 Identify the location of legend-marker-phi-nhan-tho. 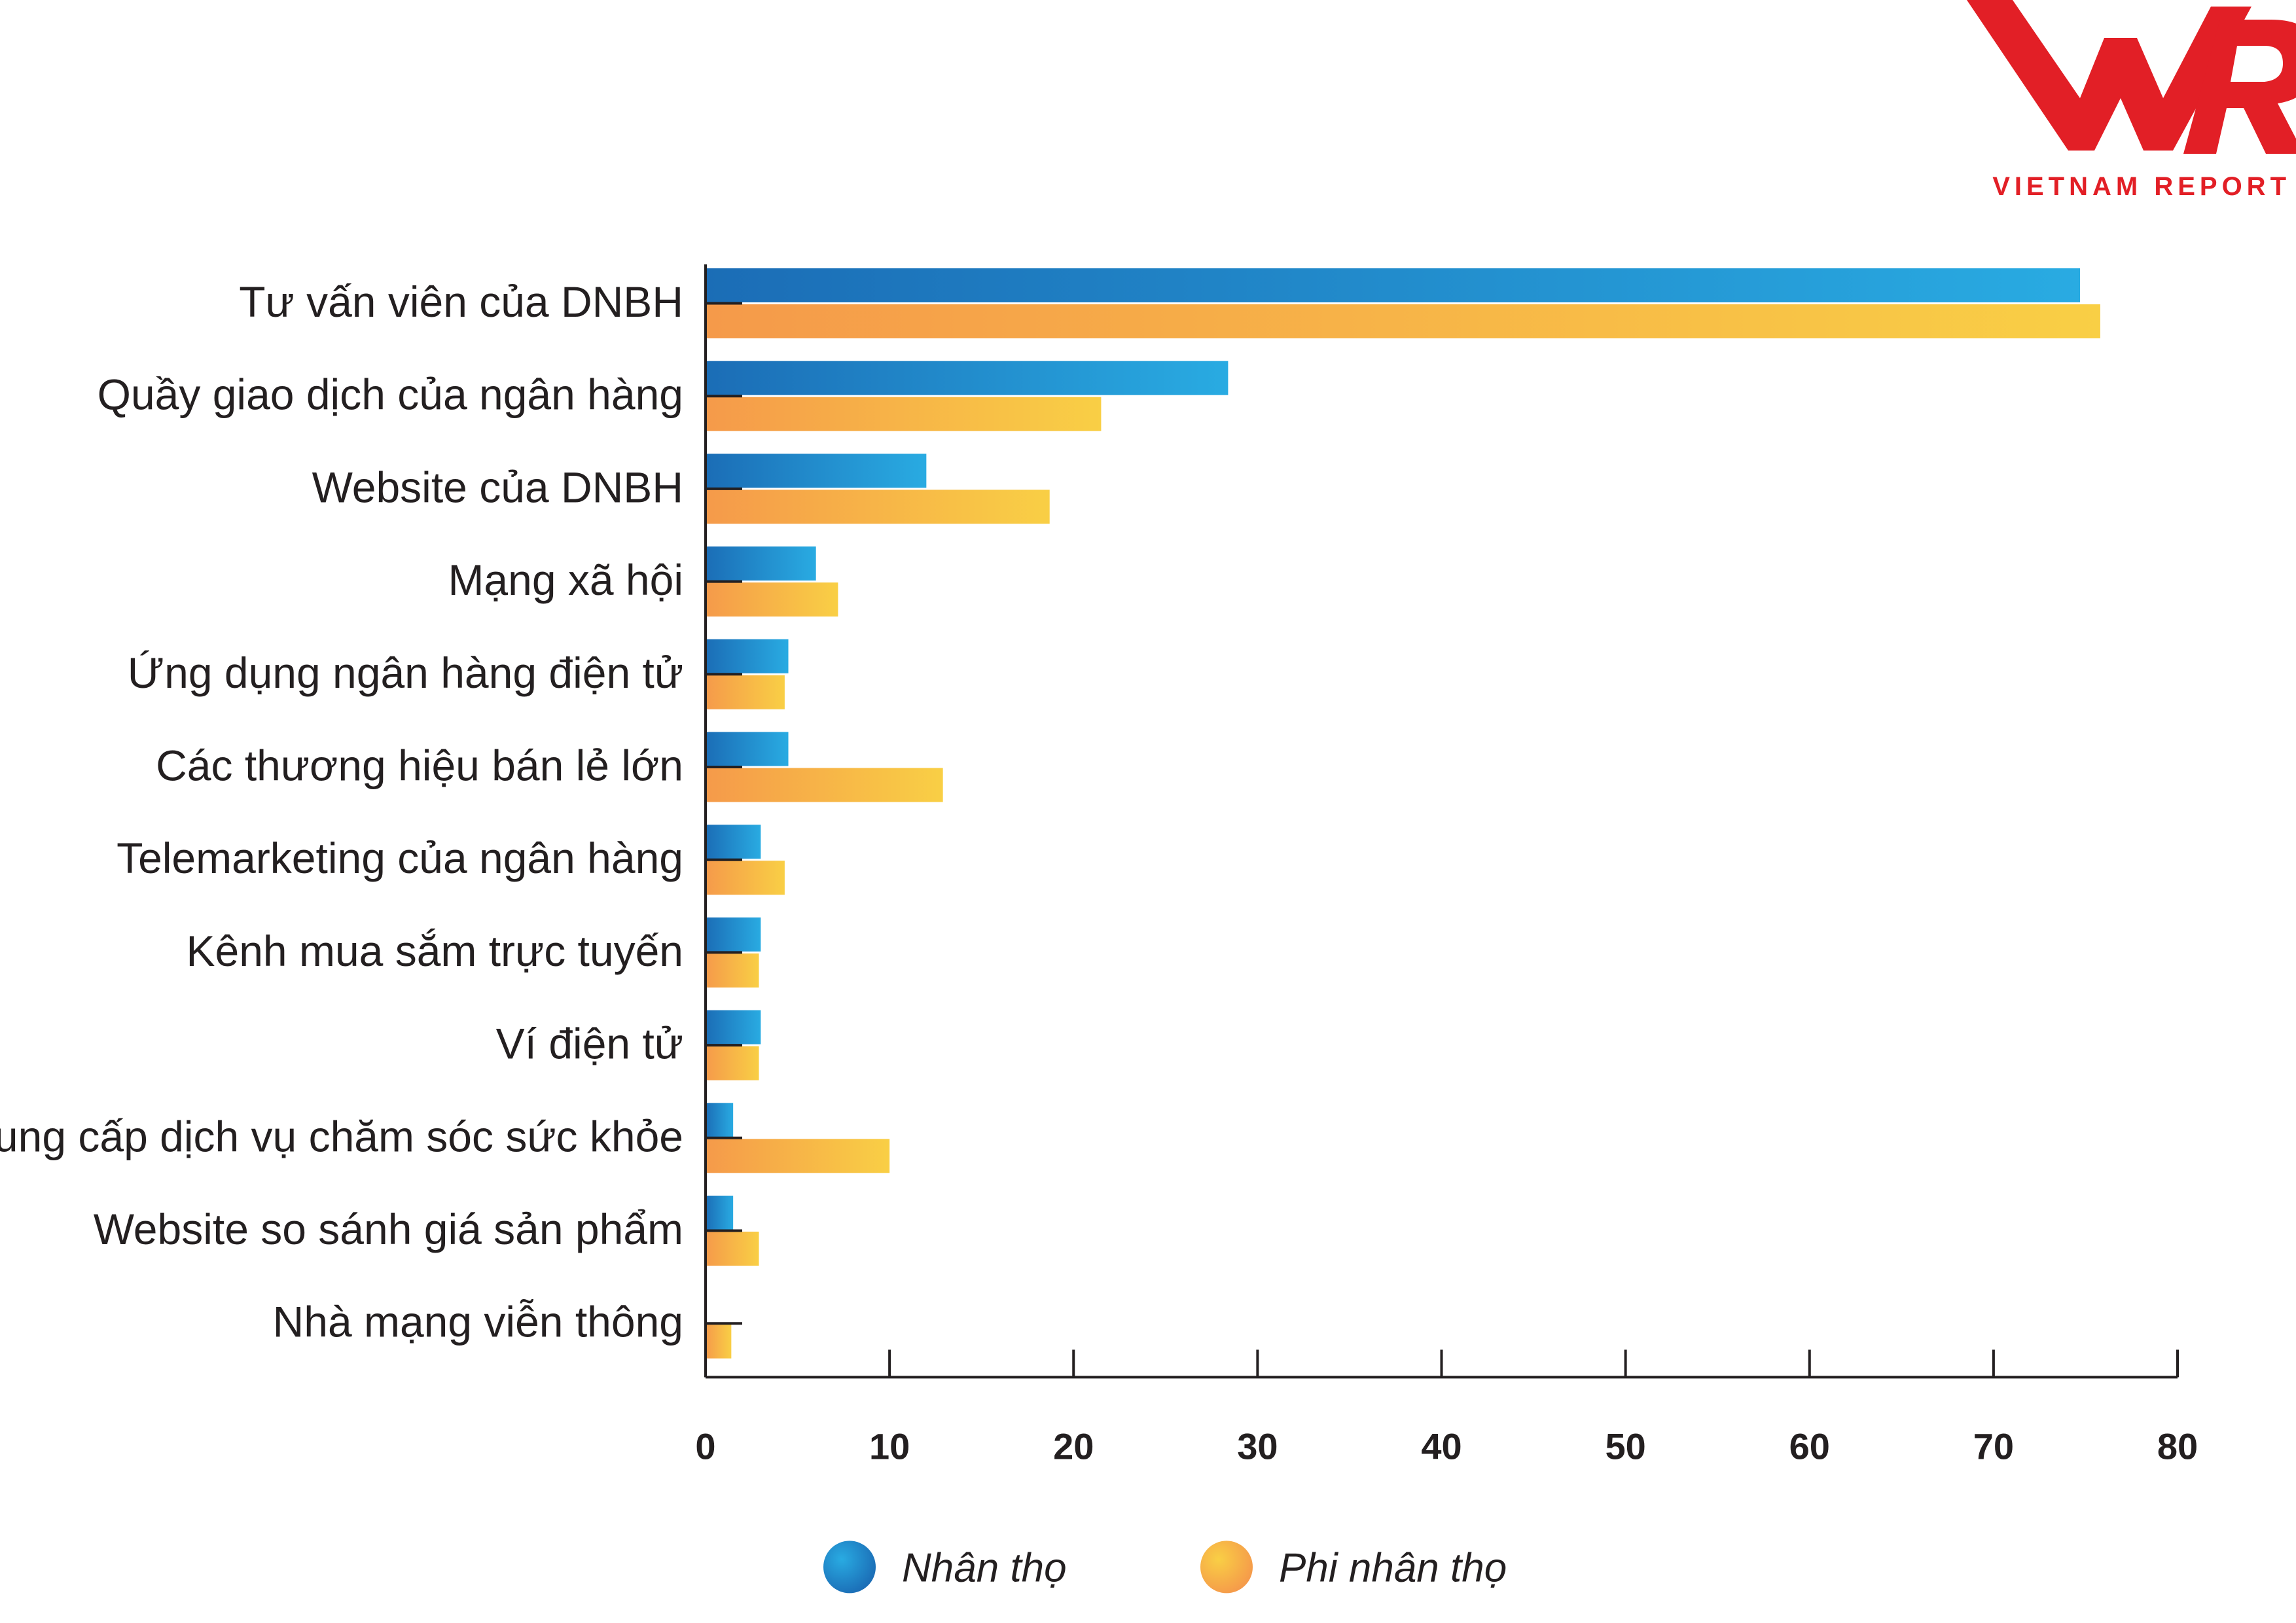
(1226, 1567).